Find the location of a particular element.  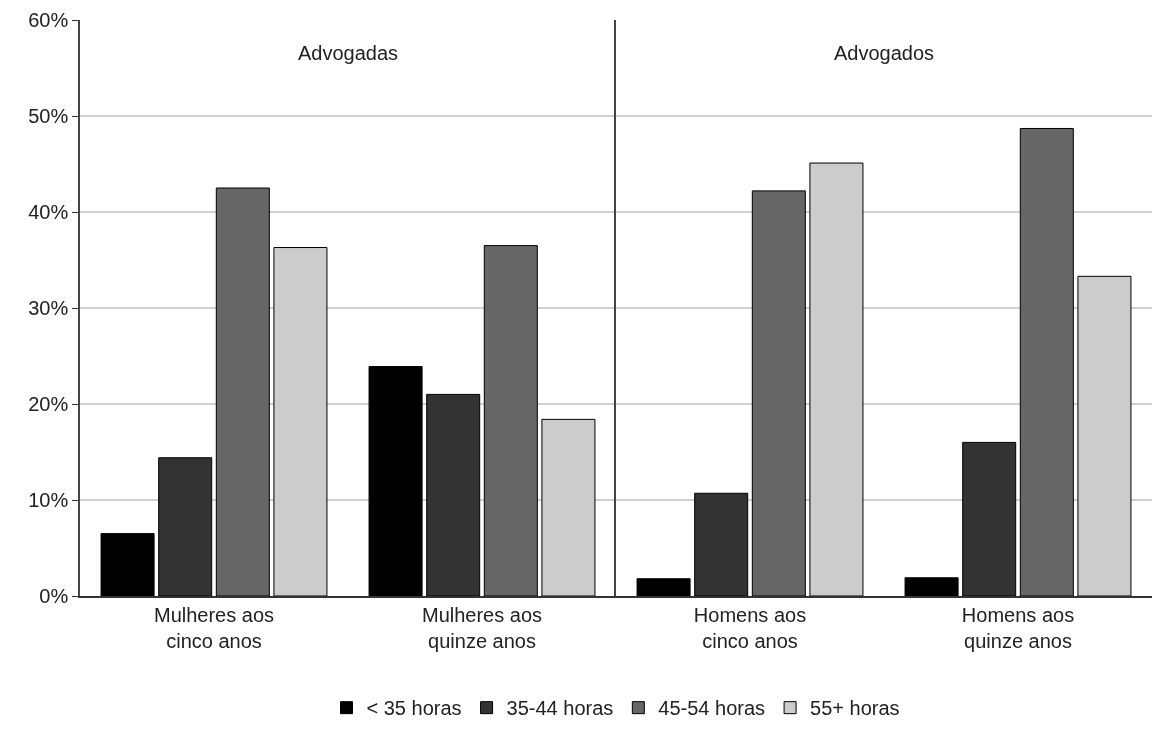

y-tick-label: 60% is located at coordinates (48, 20).